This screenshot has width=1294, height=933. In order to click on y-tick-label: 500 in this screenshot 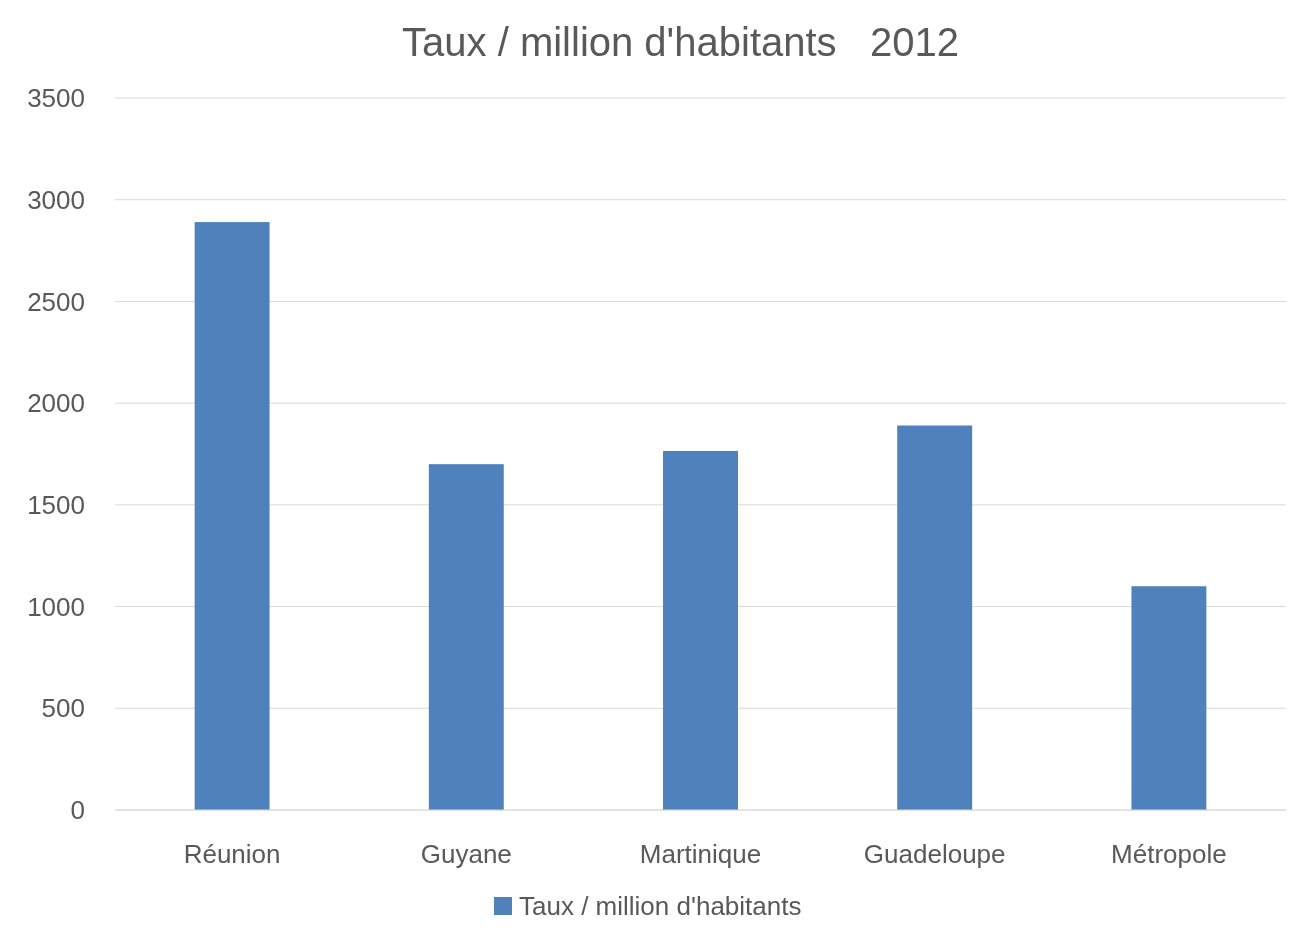, I will do `click(63, 708)`.